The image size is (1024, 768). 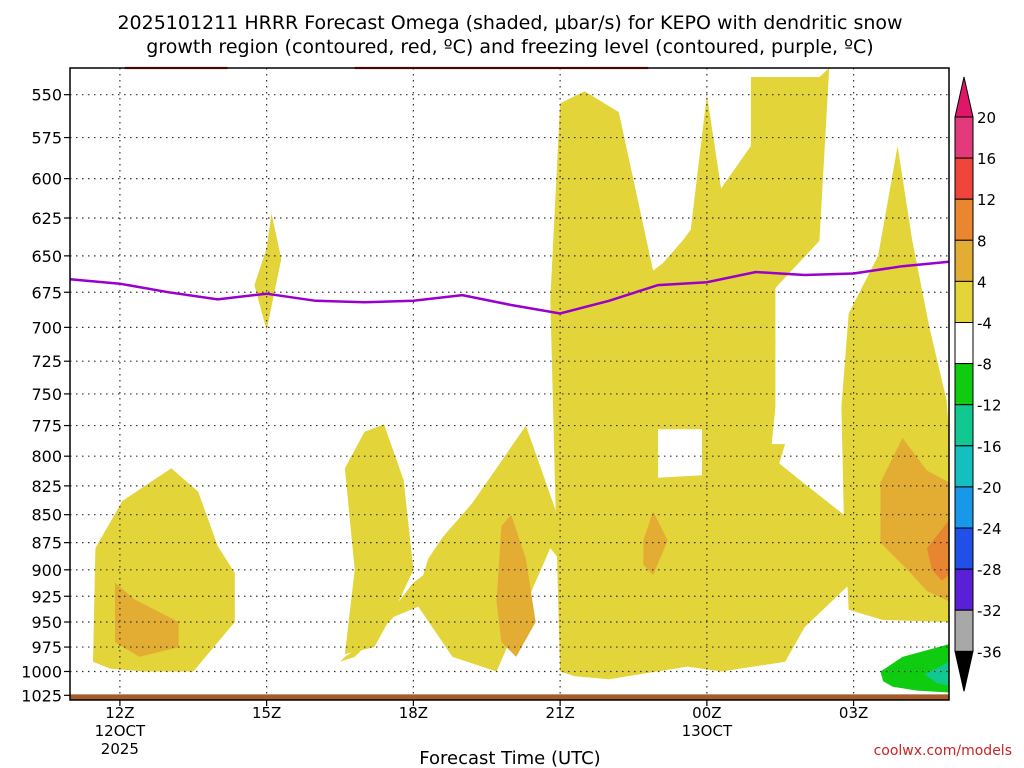 I want to click on freezing-level-contour, so click(x=509, y=287).